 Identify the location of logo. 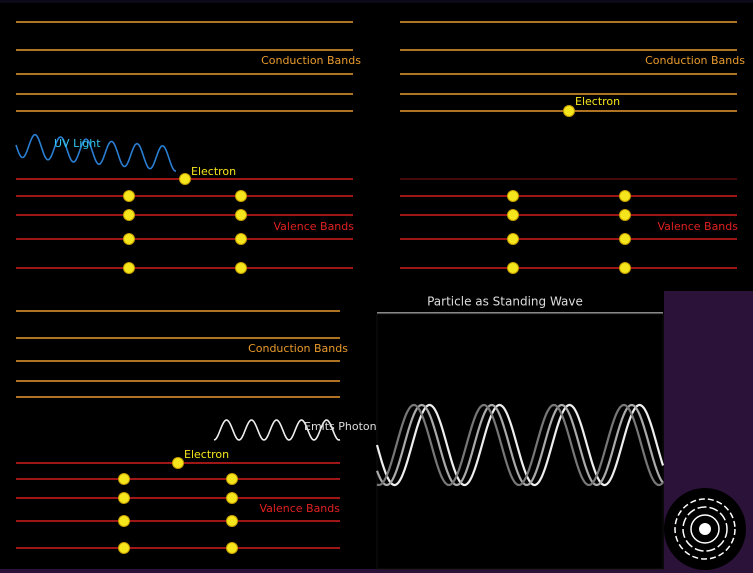
(705, 529).